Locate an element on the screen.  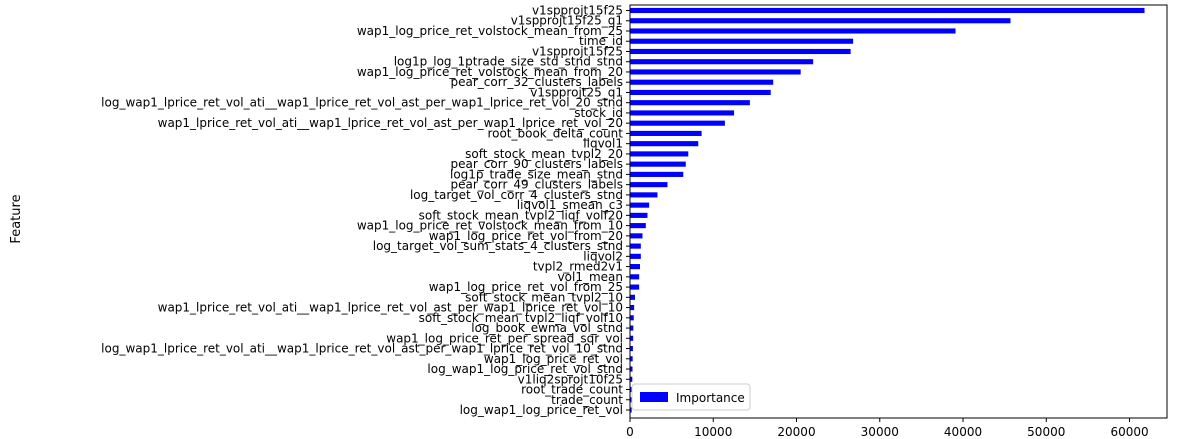
y-tick-label-15: pear_corr_90_clusters_labels is located at coordinates (537, 164).